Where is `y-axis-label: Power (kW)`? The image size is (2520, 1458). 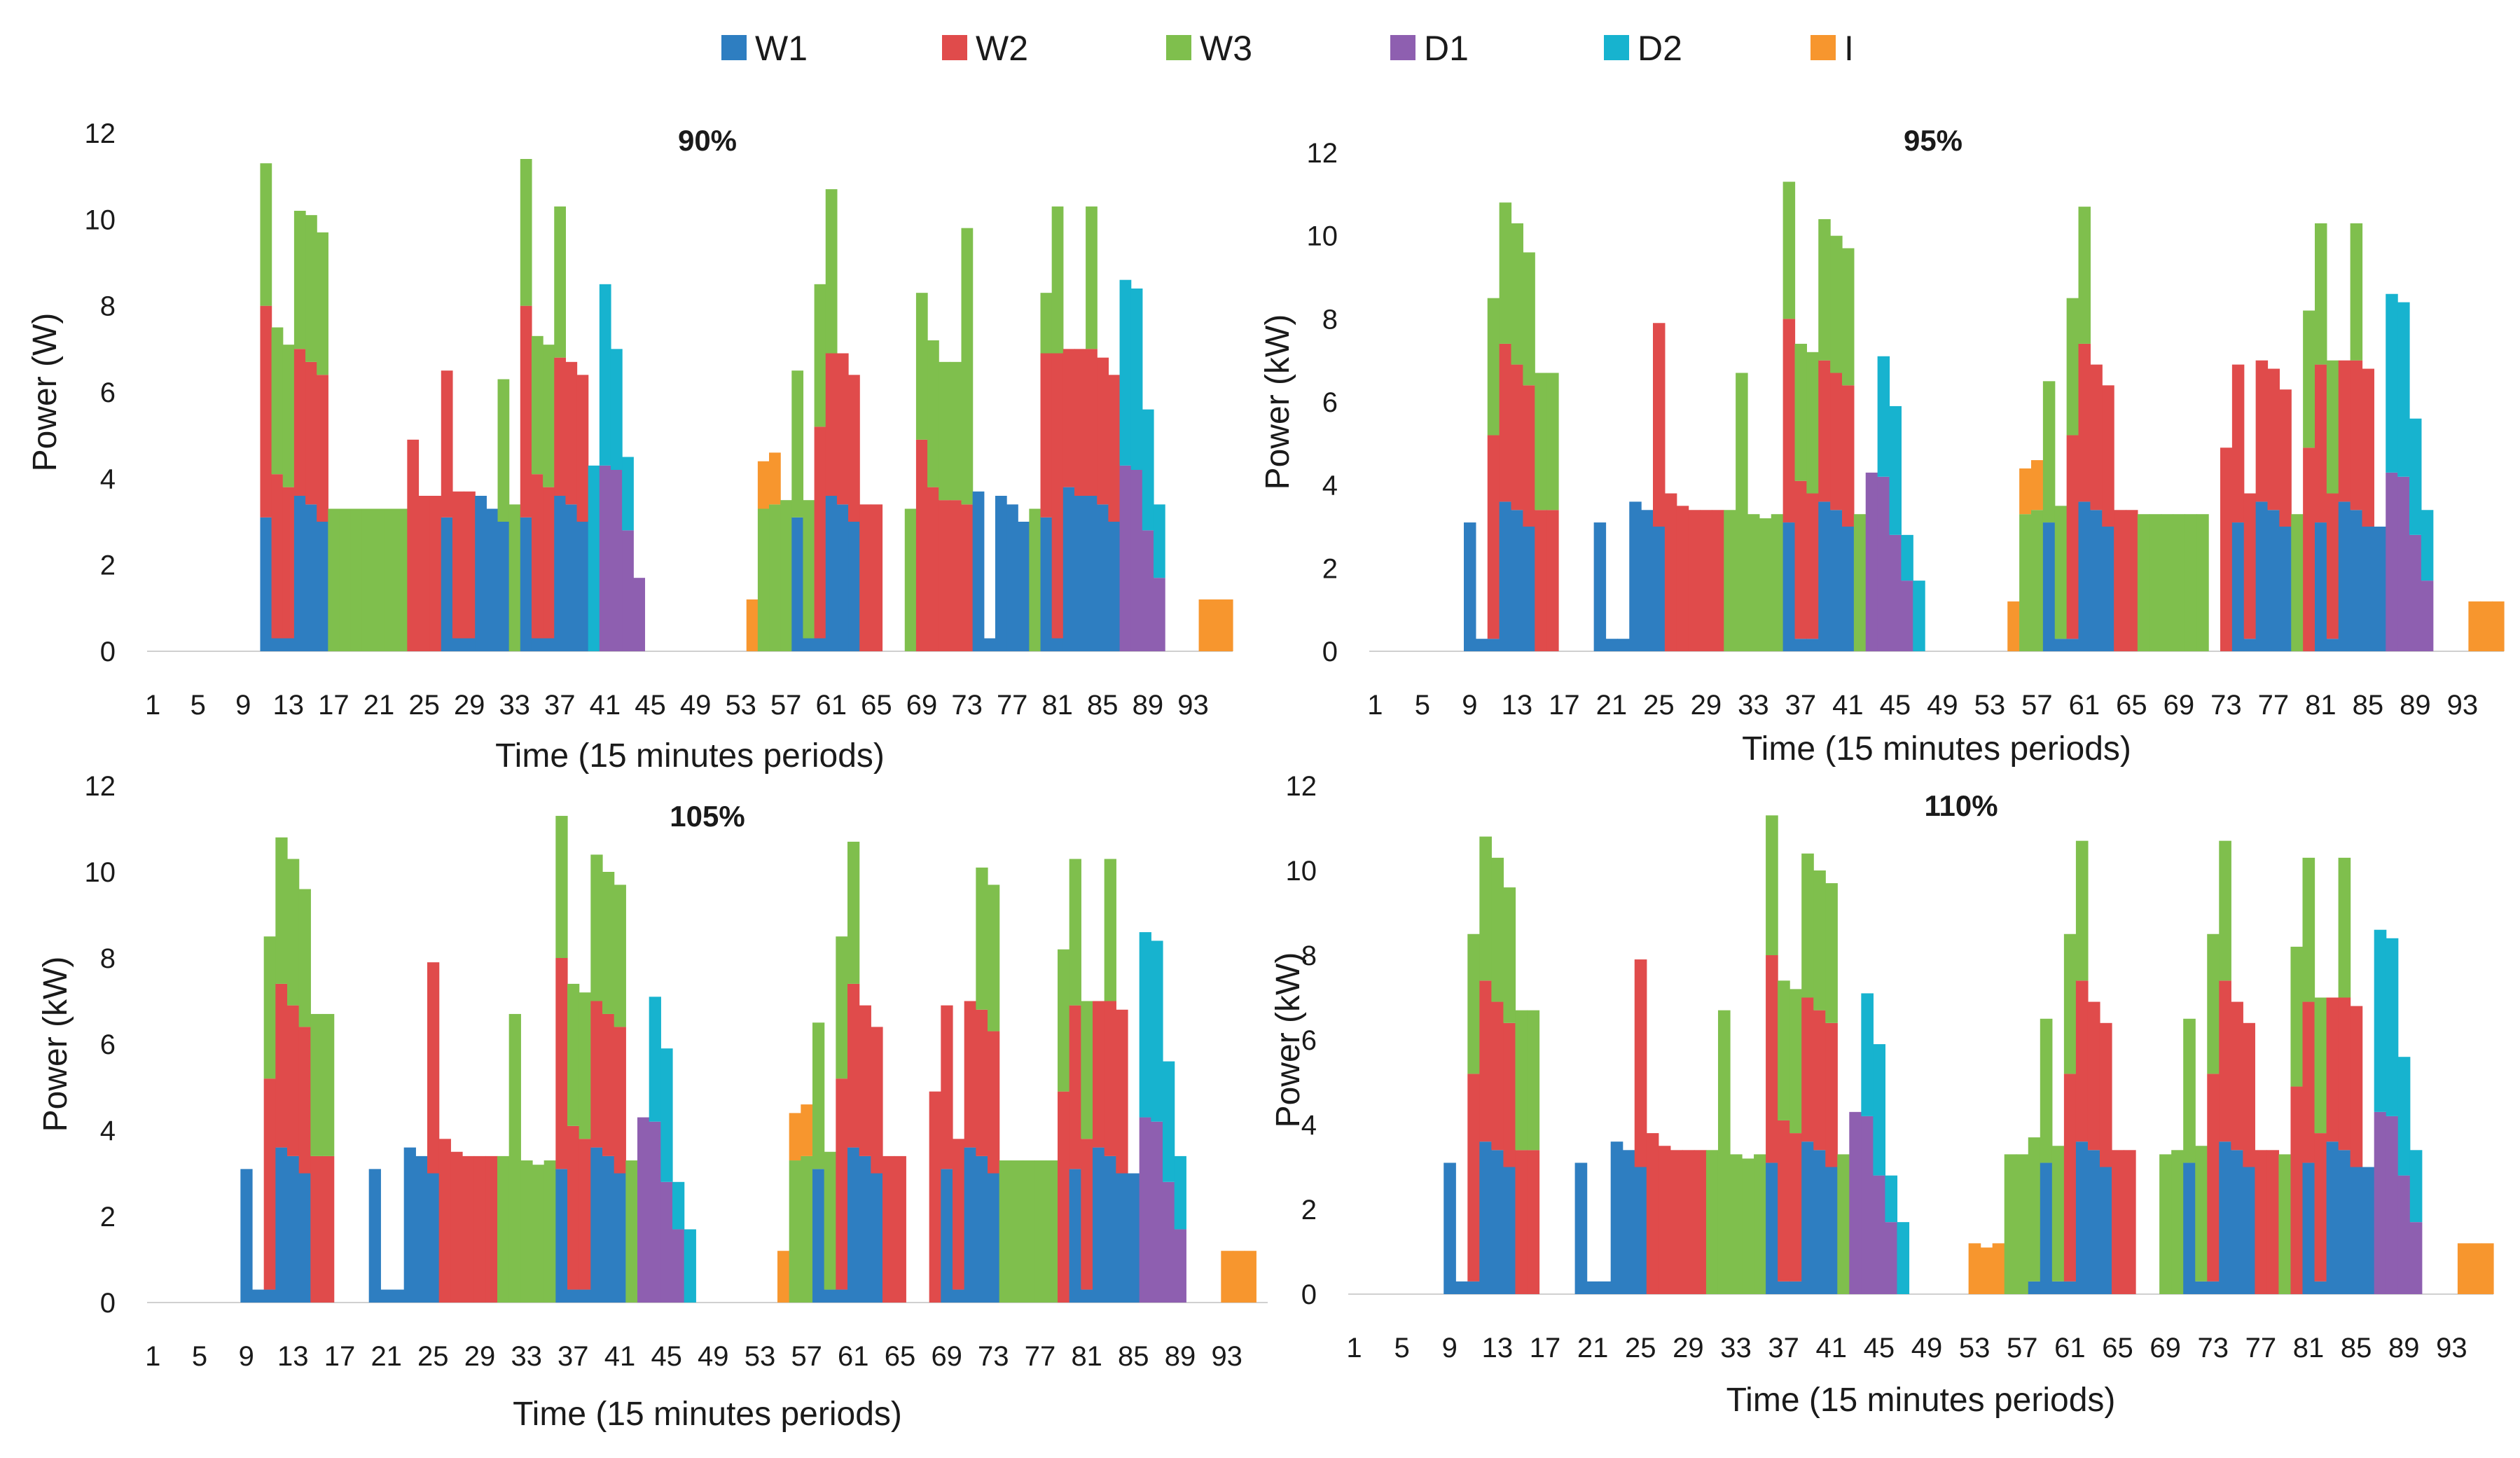 y-axis-label: Power (kW) is located at coordinates (55, 1044).